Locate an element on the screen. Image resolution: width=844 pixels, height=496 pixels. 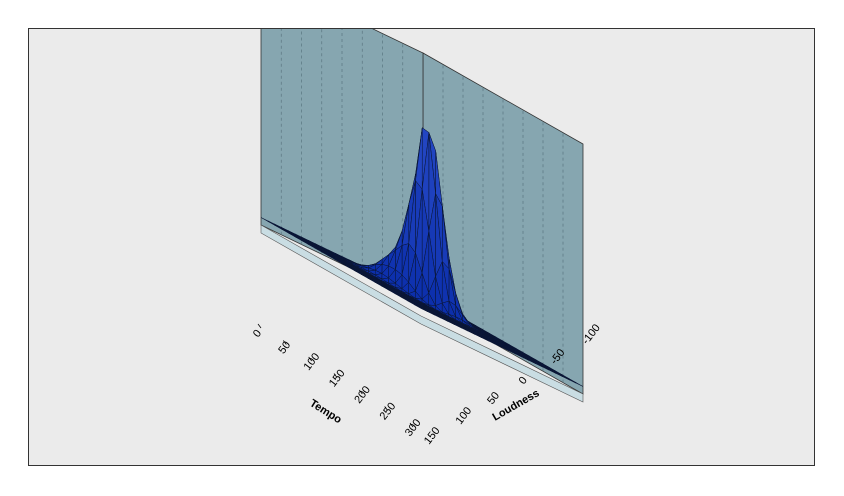
tempo-tick-label: 200 is located at coordinates (362, 395).